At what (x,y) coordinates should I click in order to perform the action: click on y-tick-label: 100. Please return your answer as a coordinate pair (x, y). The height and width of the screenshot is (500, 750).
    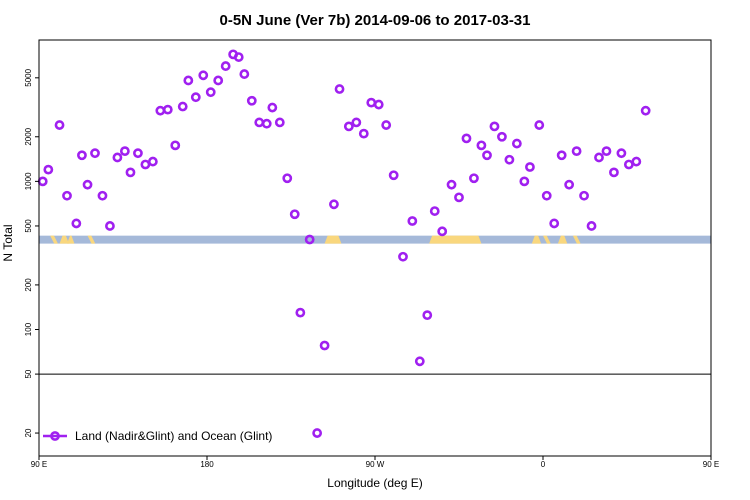
    Looking at the image, I should click on (28, 329).